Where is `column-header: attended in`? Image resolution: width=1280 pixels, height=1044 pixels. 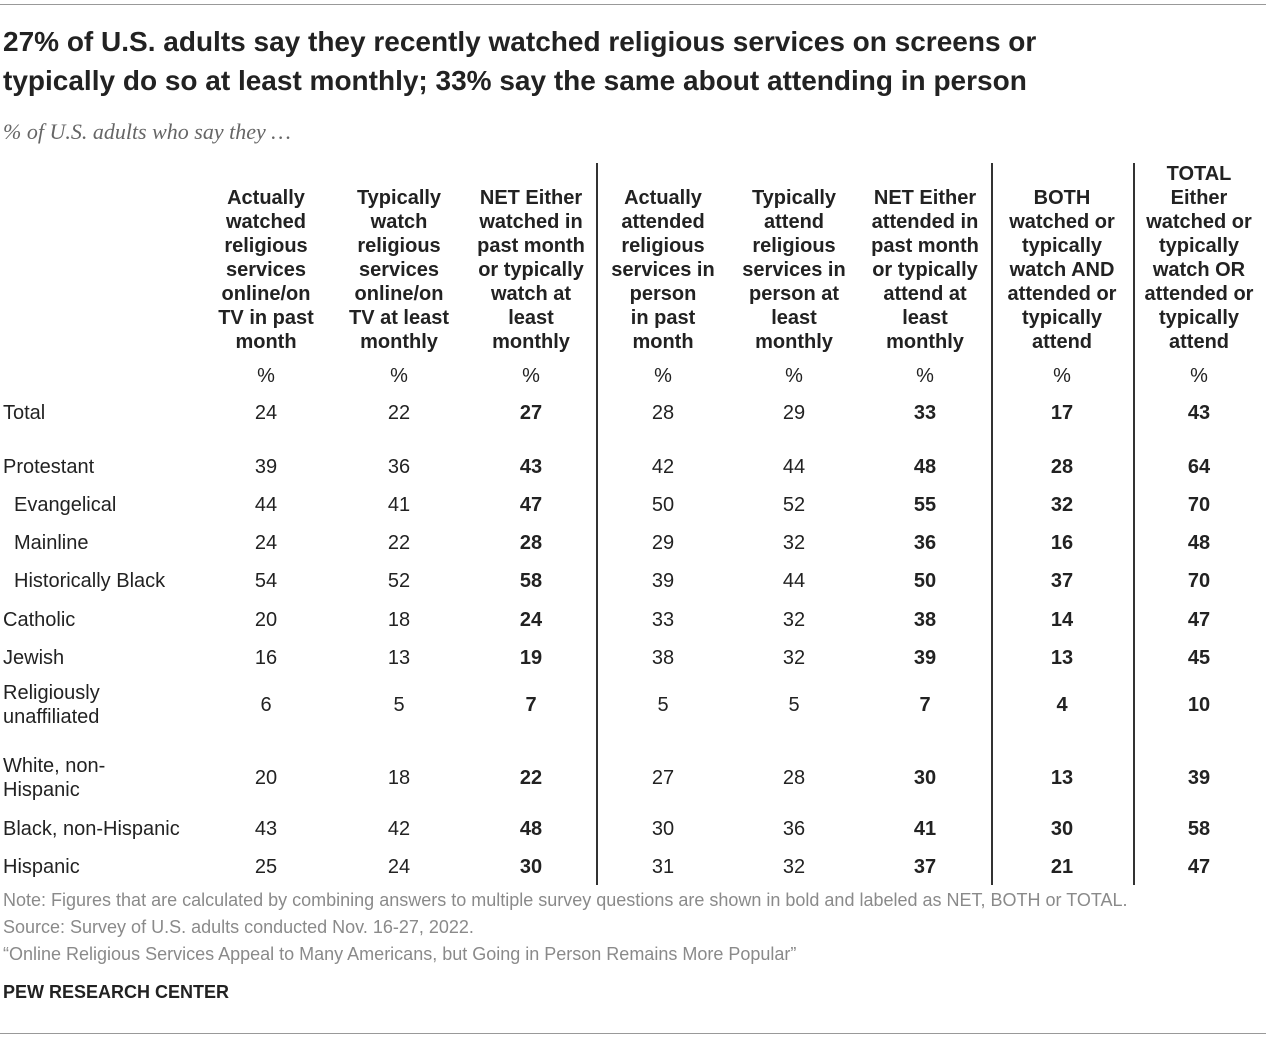 column-header: attended in is located at coordinates (925, 222).